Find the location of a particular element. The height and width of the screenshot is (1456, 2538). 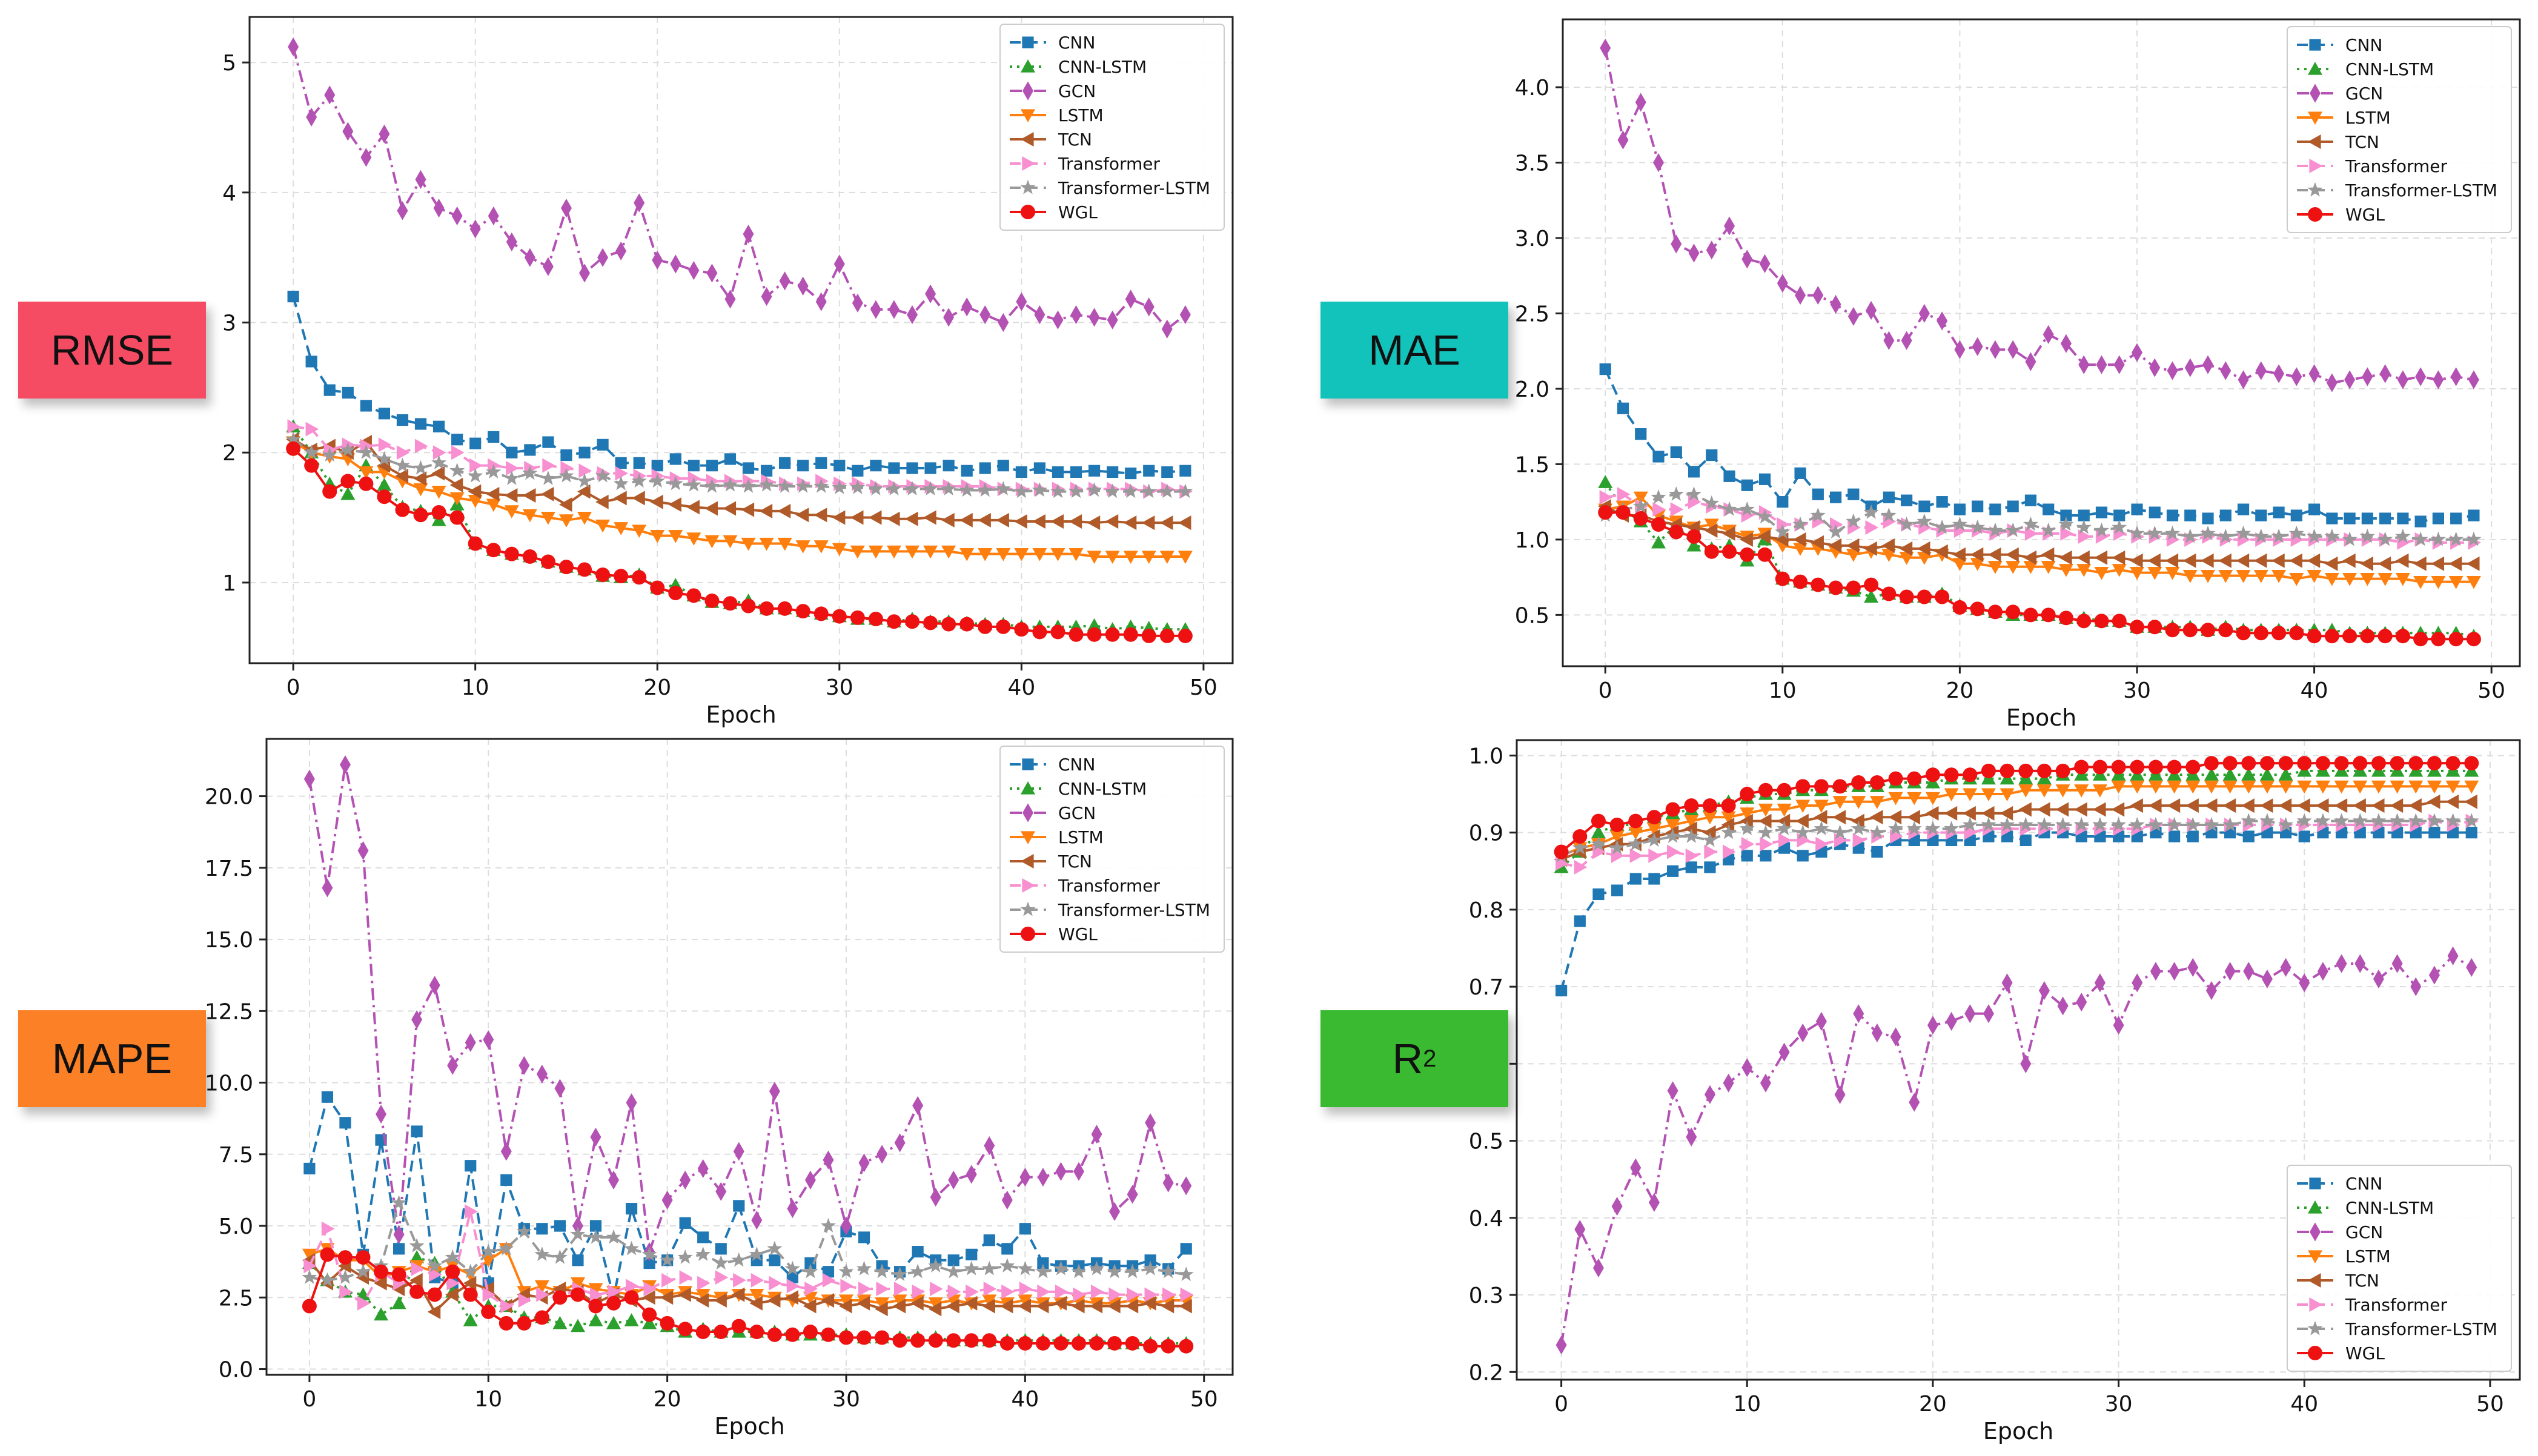

r2-series-transformer-lstm is located at coordinates (2017, 837).